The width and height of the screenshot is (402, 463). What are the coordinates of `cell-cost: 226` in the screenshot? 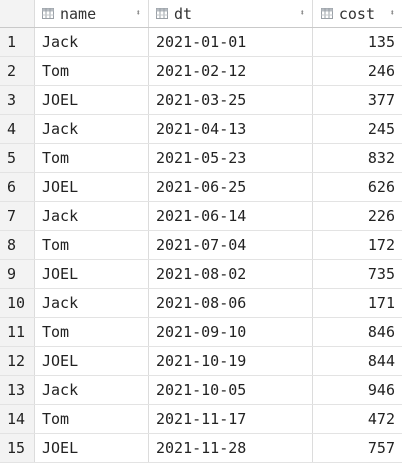 It's located at (357, 216).